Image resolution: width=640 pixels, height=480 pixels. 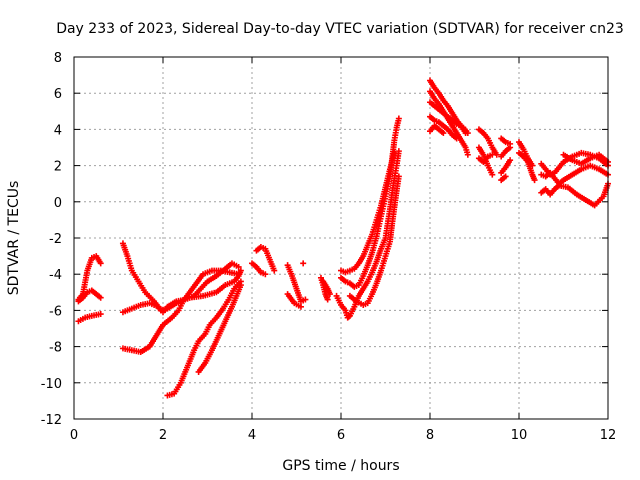 What do you see at coordinates (51, 420) in the screenshot?
I see `y-tick-label: -12` at bounding box center [51, 420].